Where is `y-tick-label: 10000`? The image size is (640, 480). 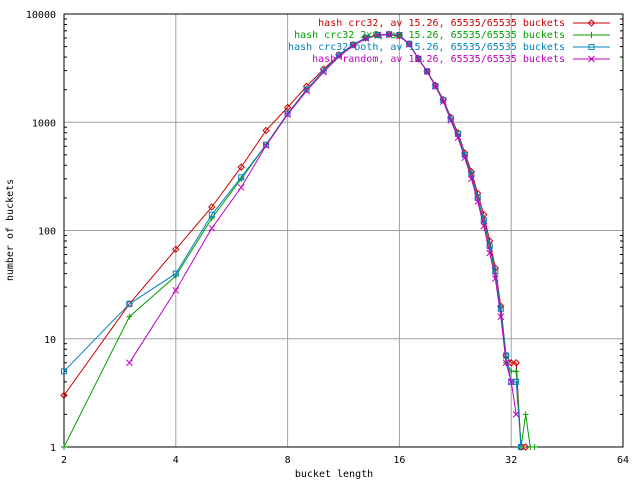
y-tick-label: 10000 is located at coordinates (41, 15).